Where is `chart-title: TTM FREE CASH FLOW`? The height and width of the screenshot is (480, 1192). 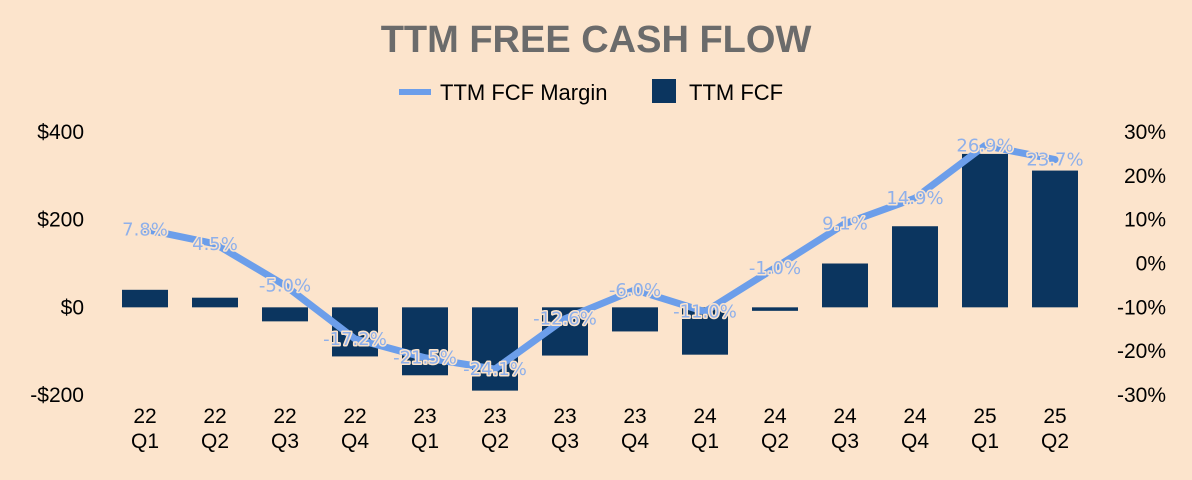
chart-title: TTM FREE CASH FLOW is located at coordinates (596, 40).